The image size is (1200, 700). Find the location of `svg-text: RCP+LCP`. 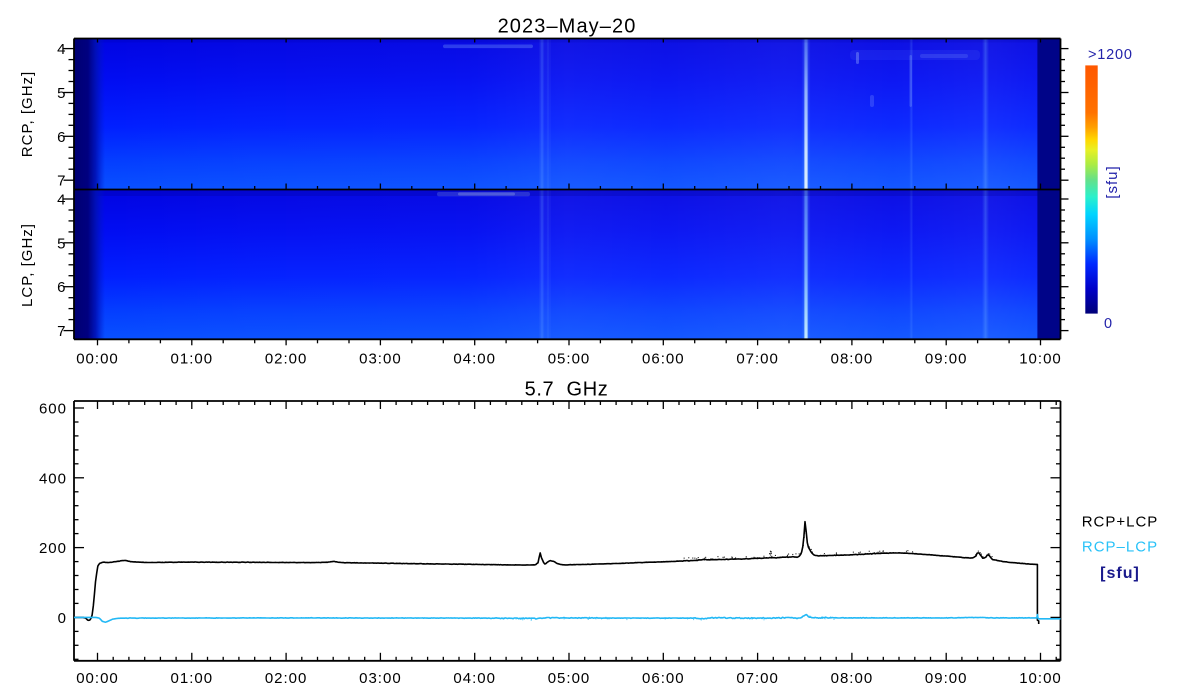

svg-text: RCP+LCP is located at coordinates (1120, 522).